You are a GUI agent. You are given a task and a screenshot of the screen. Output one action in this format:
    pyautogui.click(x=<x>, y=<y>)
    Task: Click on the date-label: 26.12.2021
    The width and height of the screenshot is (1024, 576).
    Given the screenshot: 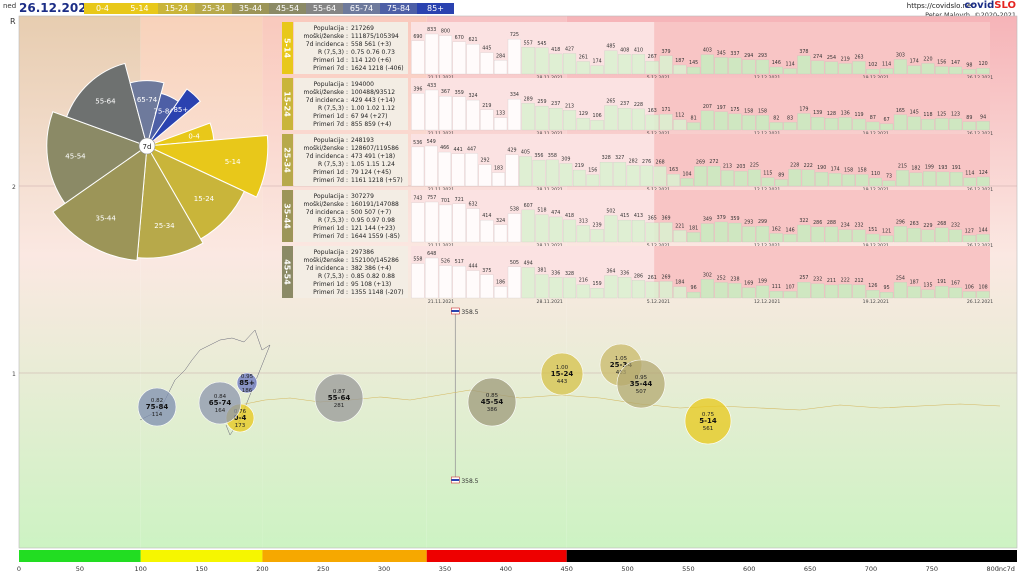 What is the action you would take?
    pyautogui.click(x=57, y=8)
    